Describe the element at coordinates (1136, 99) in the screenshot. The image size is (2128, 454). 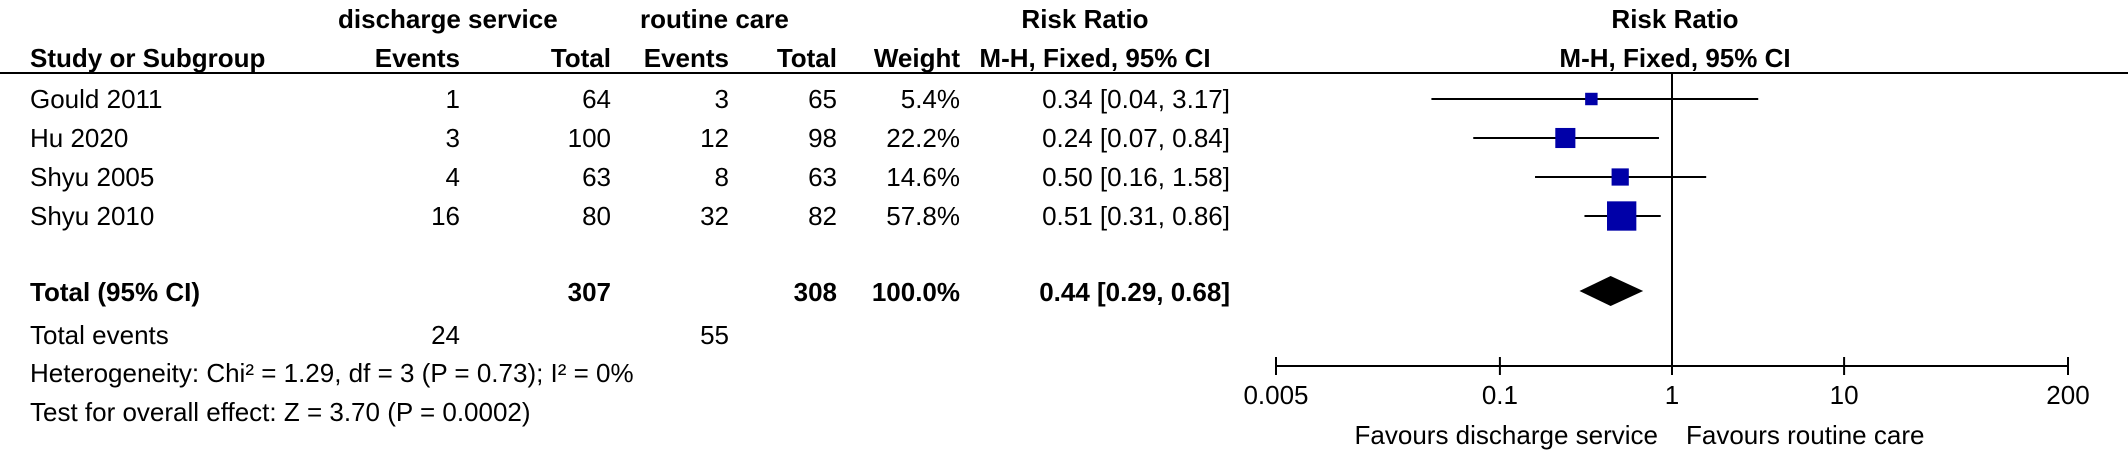
I see `ci-cell: 0.34 [0.04, 3.17]` at that location.